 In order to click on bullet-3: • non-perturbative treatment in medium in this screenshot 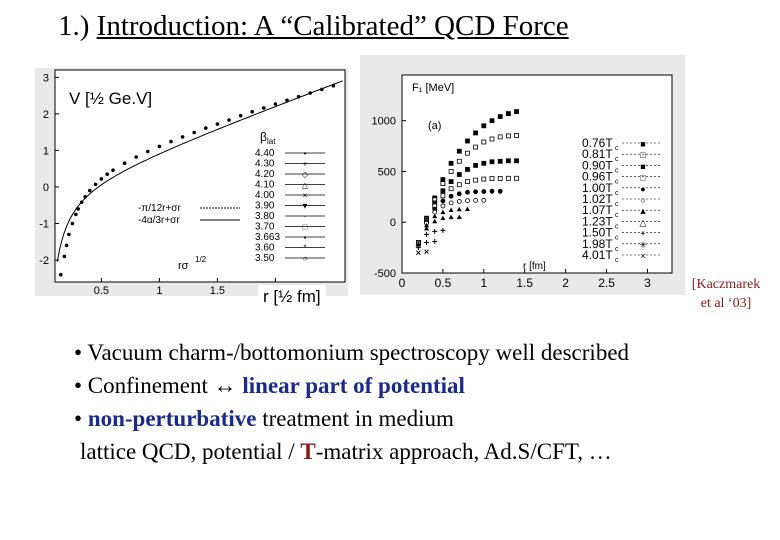, I will do `click(264, 418)`.